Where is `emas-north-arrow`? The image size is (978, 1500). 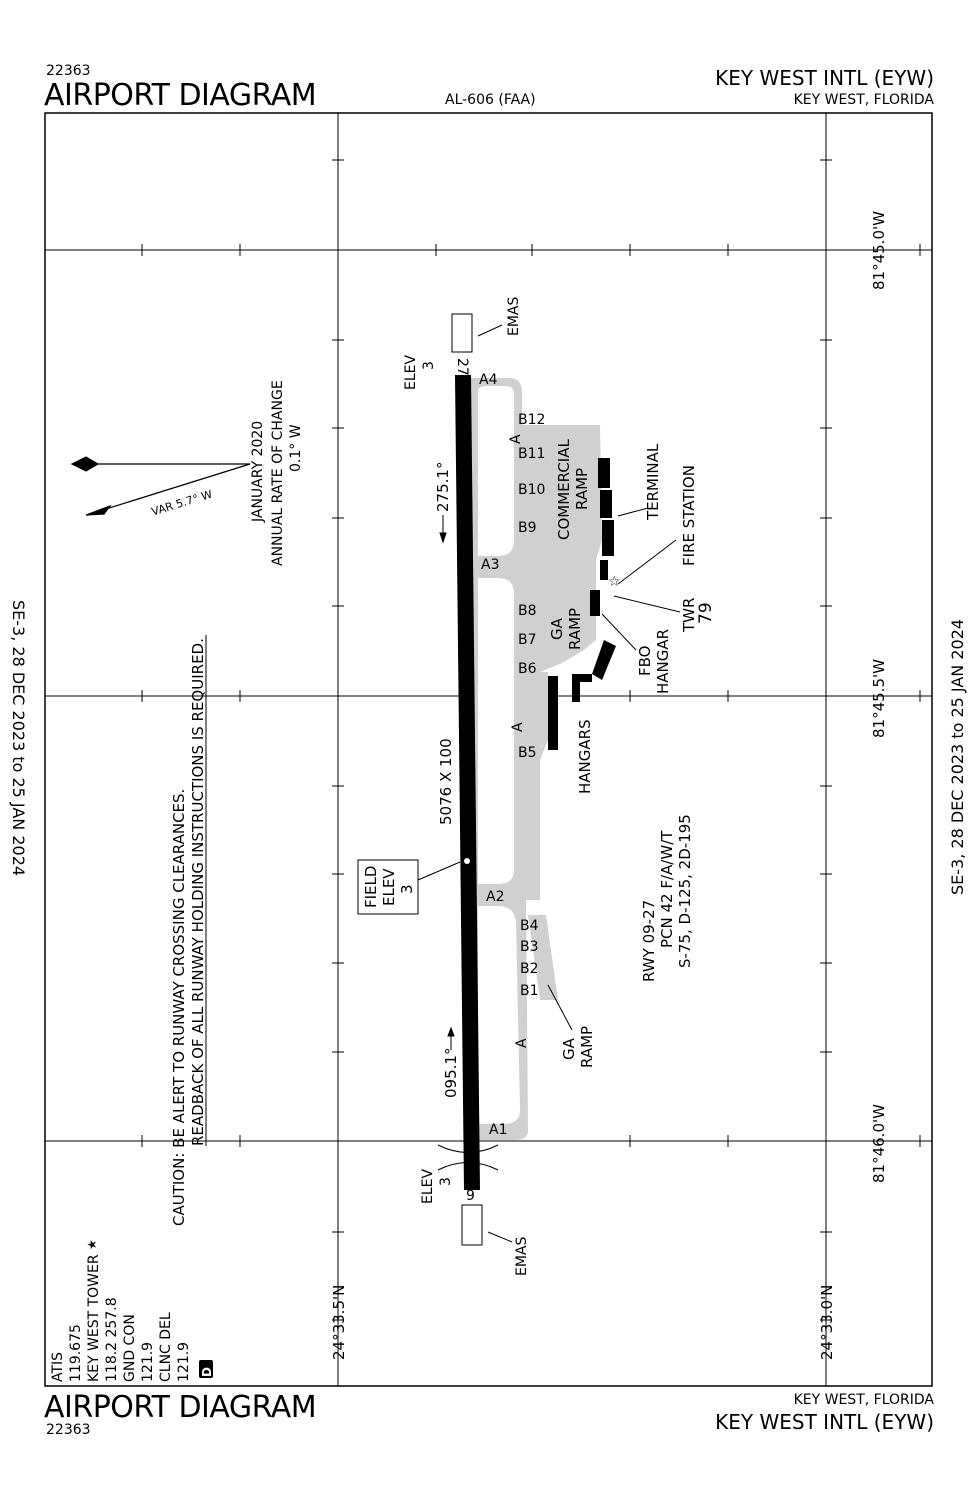
emas-north-arrow is located at coordinates (490, 330).